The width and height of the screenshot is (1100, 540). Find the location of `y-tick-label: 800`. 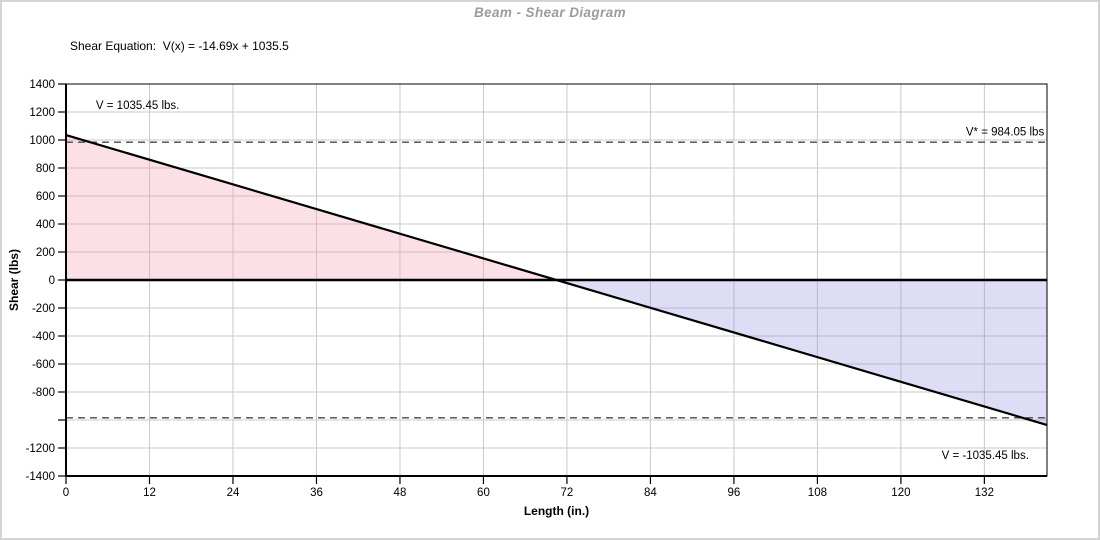

y-tick-label: 800 is located at coordinates (45, 169).